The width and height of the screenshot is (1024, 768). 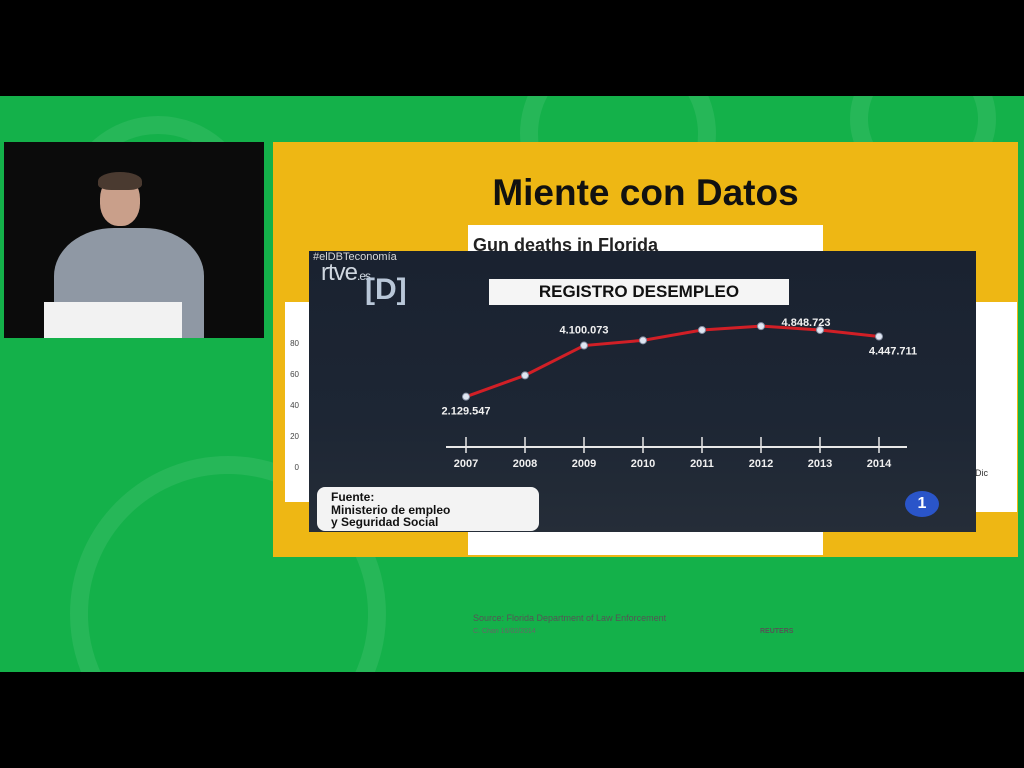 What do you see at coordinates (806, 323) in the screenshot?
I see `data-label: 4.848.723` at bounding box center [806, 323].